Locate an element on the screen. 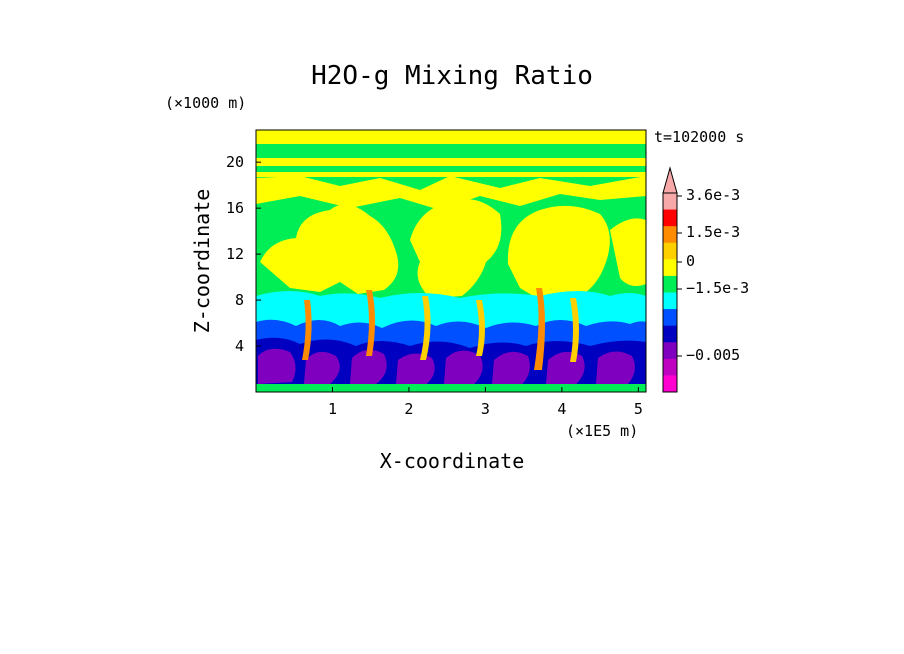  yellow-plume-far is located at coordinates (628, 252).